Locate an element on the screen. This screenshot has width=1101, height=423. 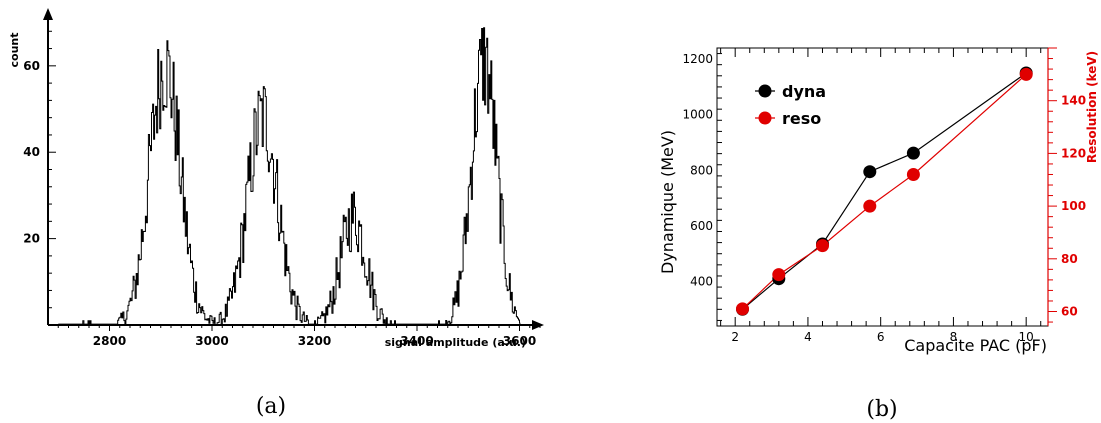
y2-tick-label: 80 is located at coordinates (1069, 259).